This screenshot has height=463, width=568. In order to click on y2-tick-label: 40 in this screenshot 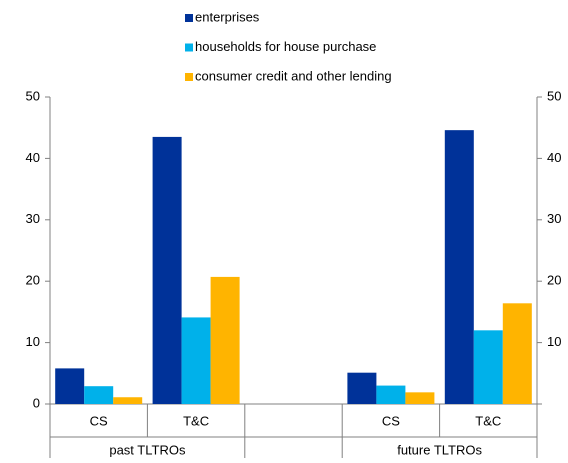, I will do `click(554, 157)`.